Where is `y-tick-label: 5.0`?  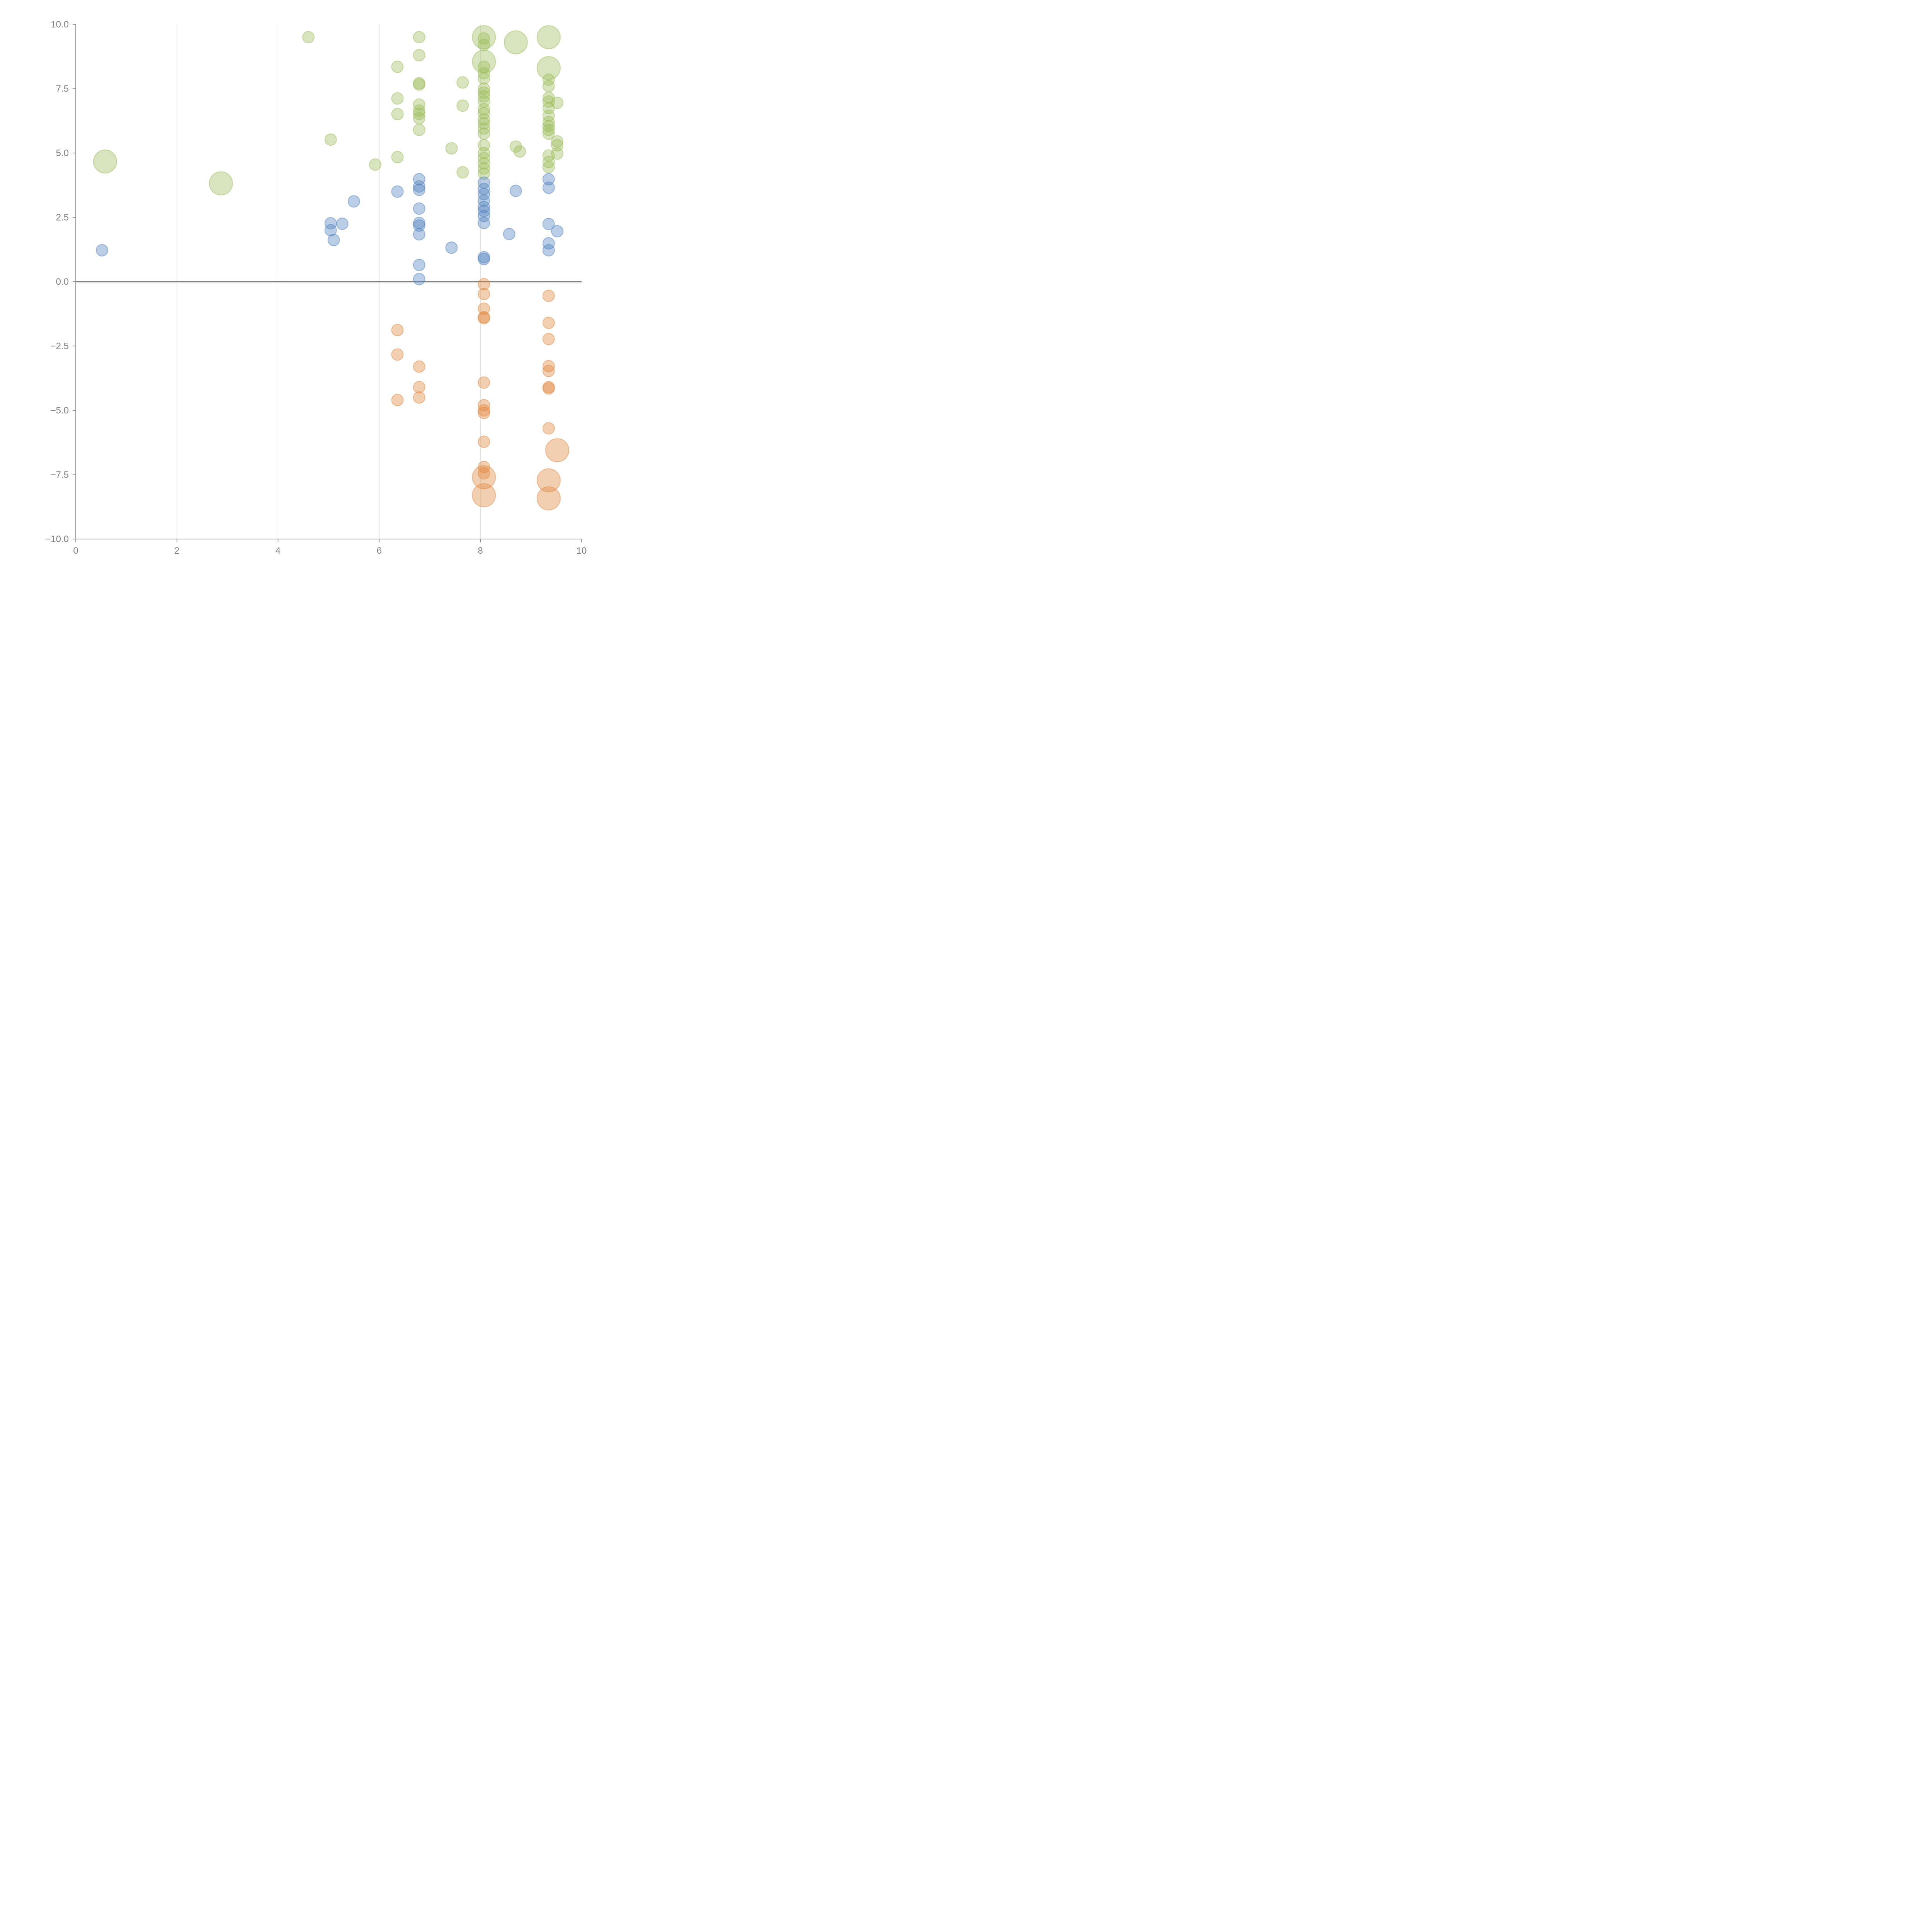
y-tick-label: 5.0 is located at coordinates (62, 153).